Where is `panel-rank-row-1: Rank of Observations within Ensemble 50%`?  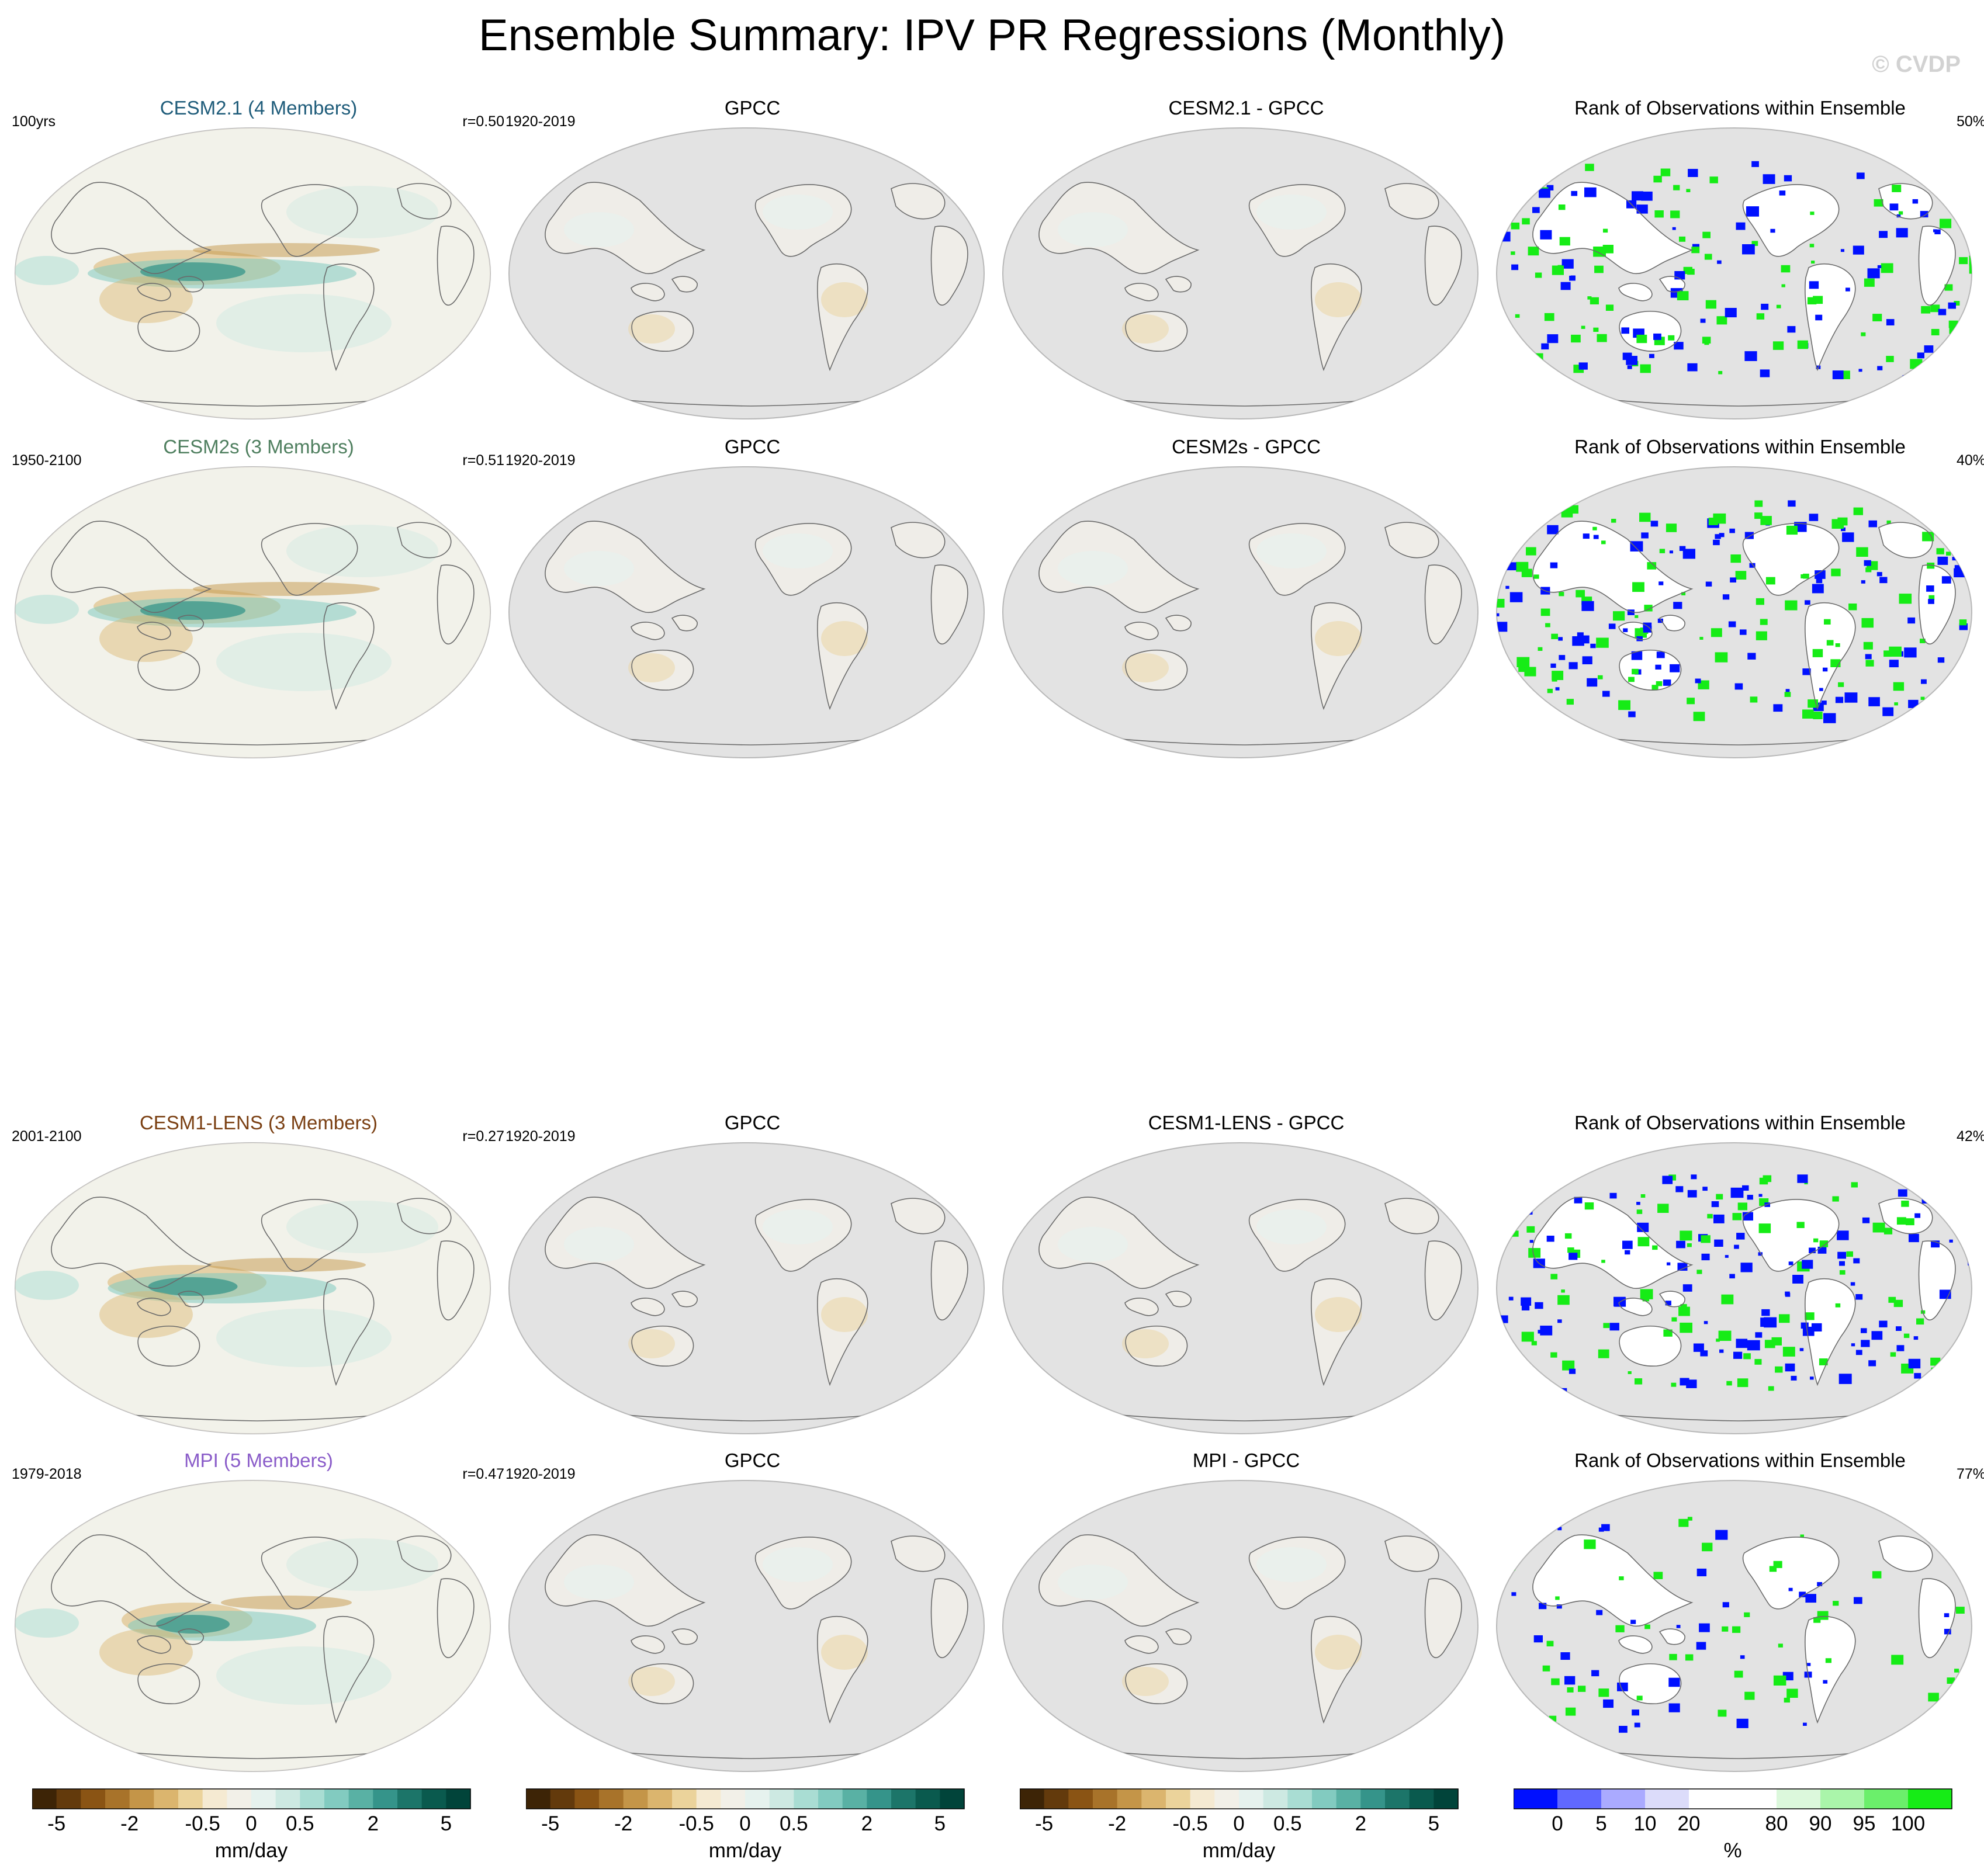
panel-rank-row-1: Rank of Observations within Ensemble 50% is located at coordinates (1738, 260).